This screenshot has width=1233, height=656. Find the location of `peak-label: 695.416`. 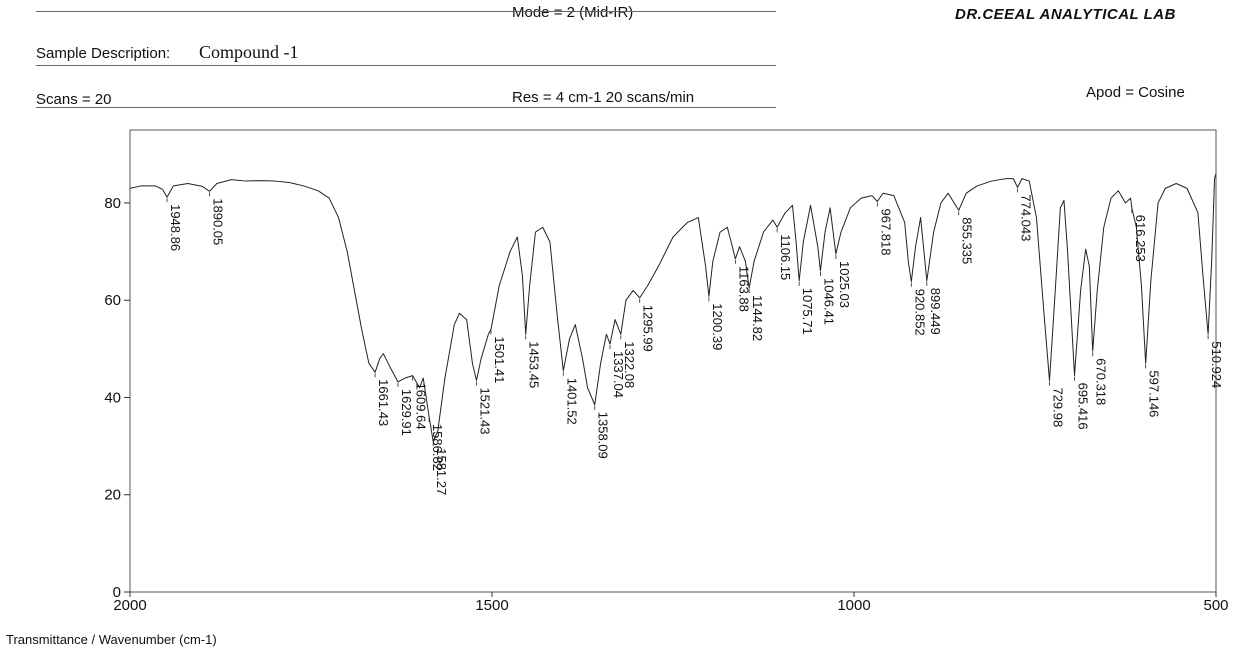

peak-label: 695.416 is located at coordinates (1083, 406).